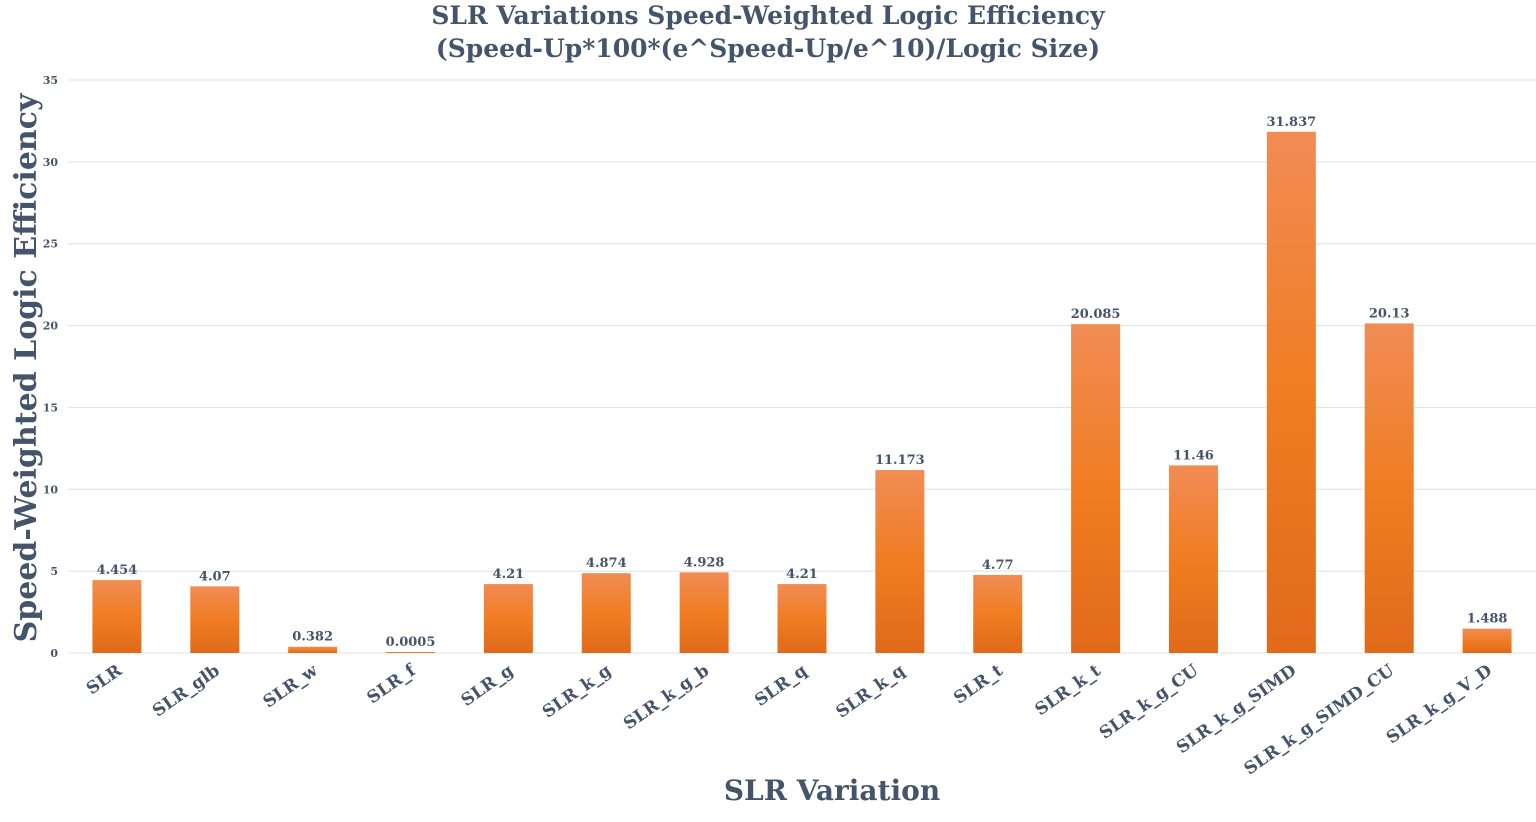 The height and width of the screenshot is (822, 1536). Describe the element at coordinates (51, 162) in the screenshot. I see `y-tick-label: 30` at that location.